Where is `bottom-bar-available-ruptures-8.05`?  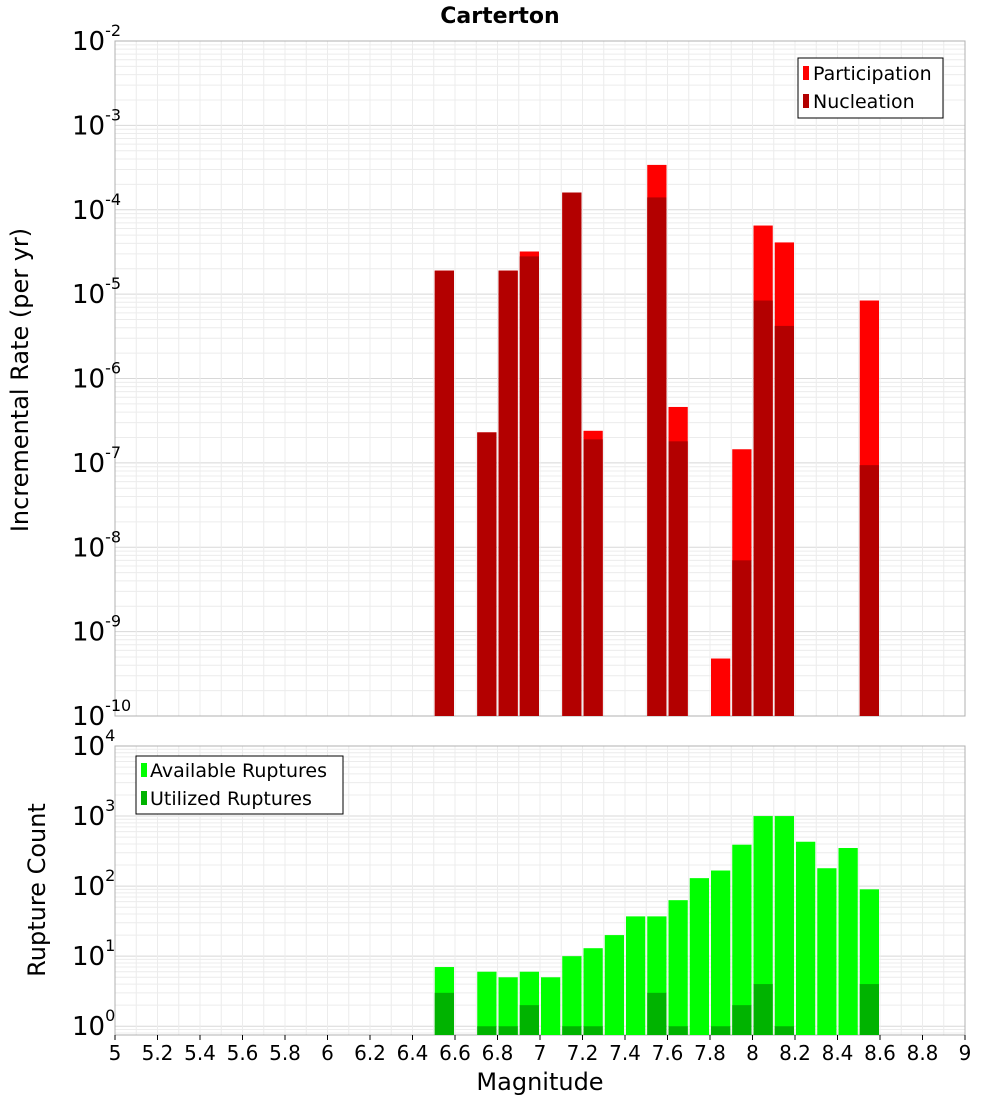
bottom-bar-available-ruptures-8.05 is located at coordinates (763, 925).